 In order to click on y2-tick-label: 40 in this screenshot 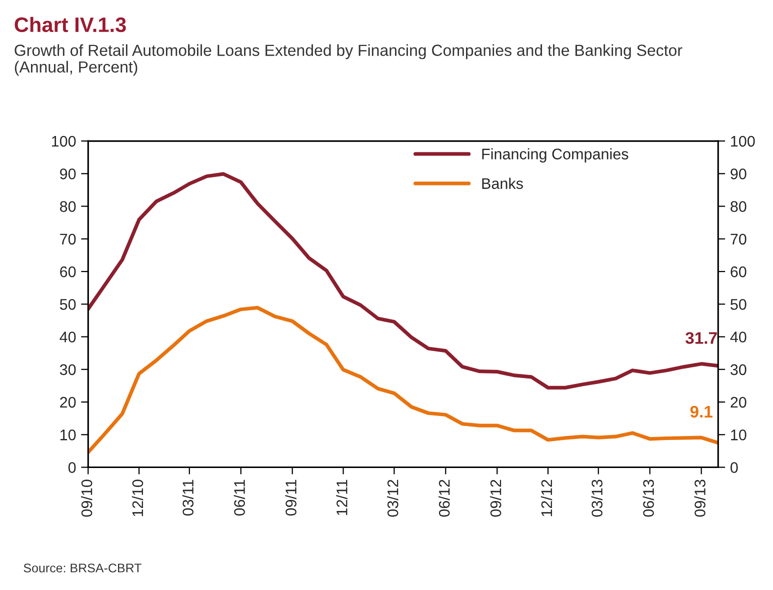, I will do `click(738, 337)`.